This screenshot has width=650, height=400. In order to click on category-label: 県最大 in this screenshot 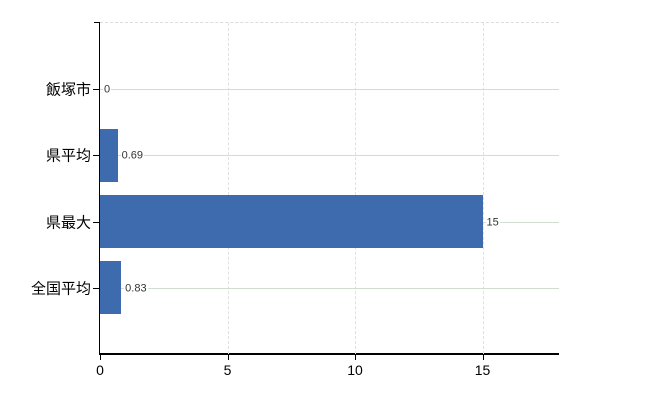, I will do `click(68, 223)`.